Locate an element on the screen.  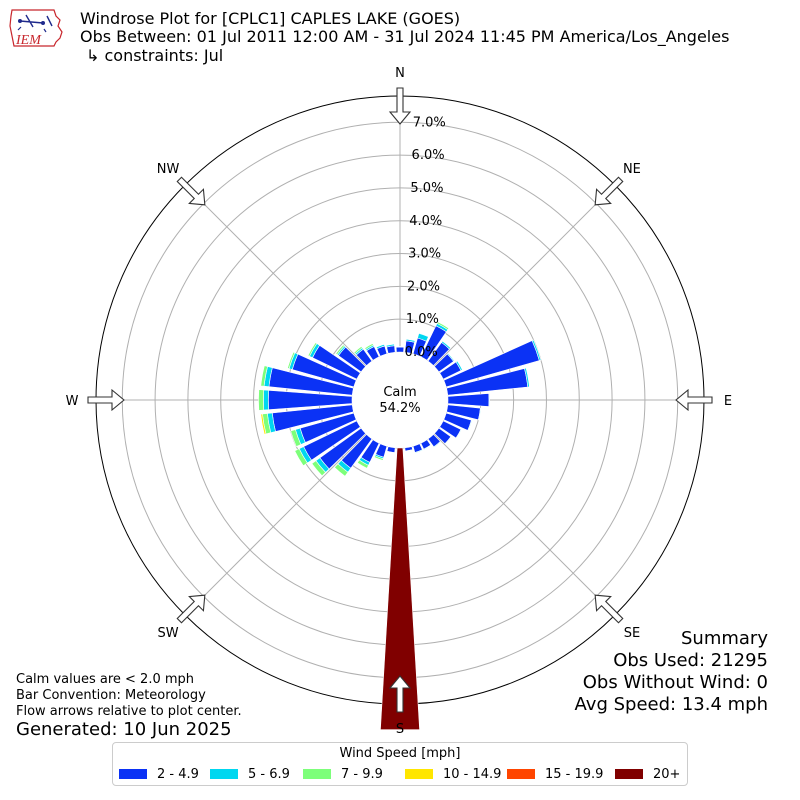
compass-label: NE is located at coordinates (632, 169).